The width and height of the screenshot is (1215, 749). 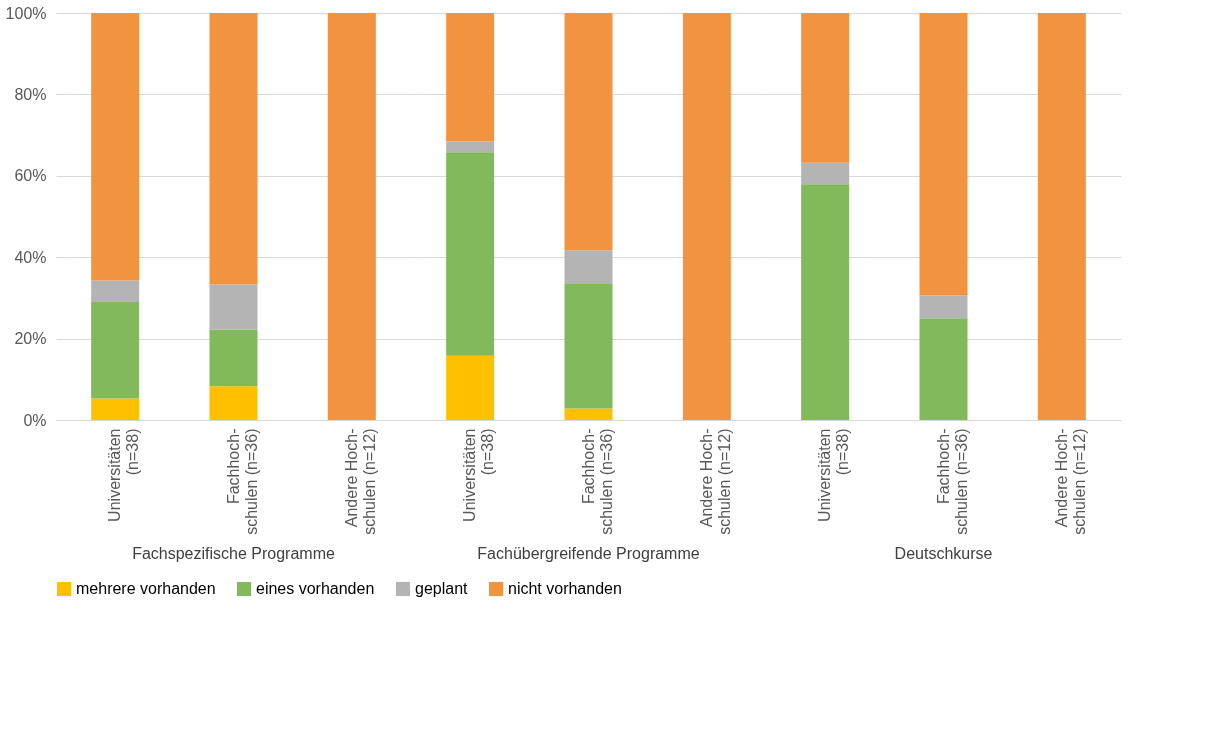 I want to click on y-tick-label: 40%, so click(x=30, y=257).